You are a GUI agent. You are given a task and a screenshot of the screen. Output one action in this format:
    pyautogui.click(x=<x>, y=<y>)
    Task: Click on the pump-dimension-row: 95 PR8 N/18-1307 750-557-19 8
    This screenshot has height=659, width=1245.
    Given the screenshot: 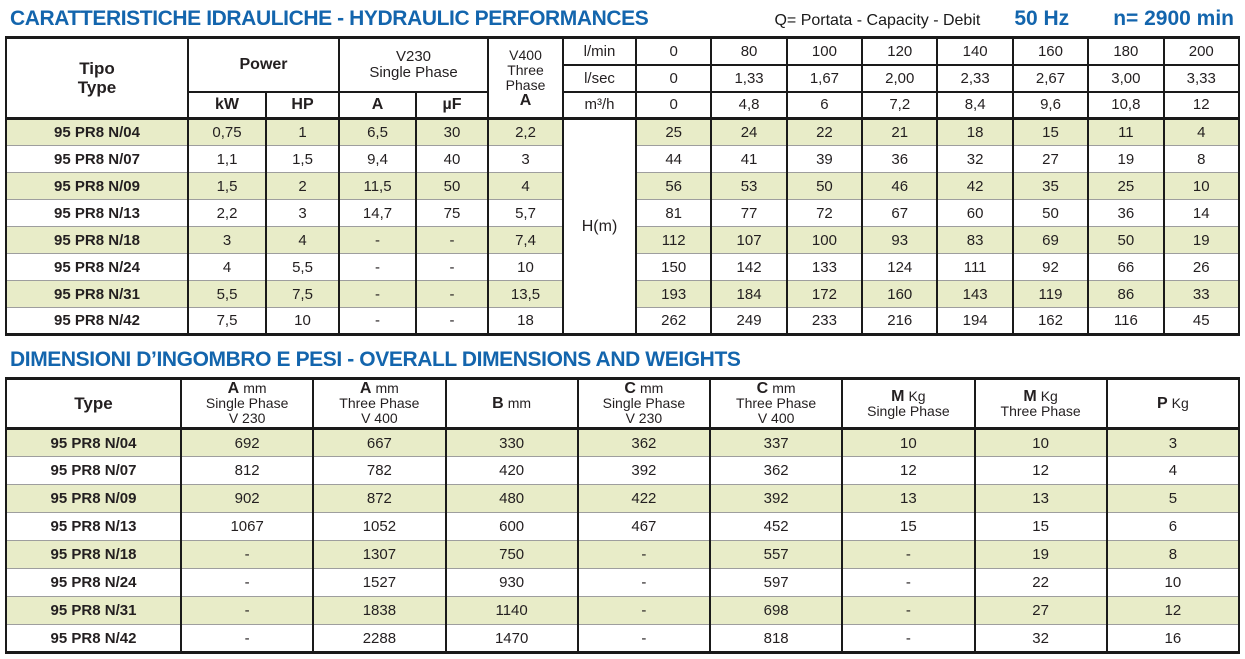 What is the action you would take?
    pyautogui.click(x=622, y=554)
    